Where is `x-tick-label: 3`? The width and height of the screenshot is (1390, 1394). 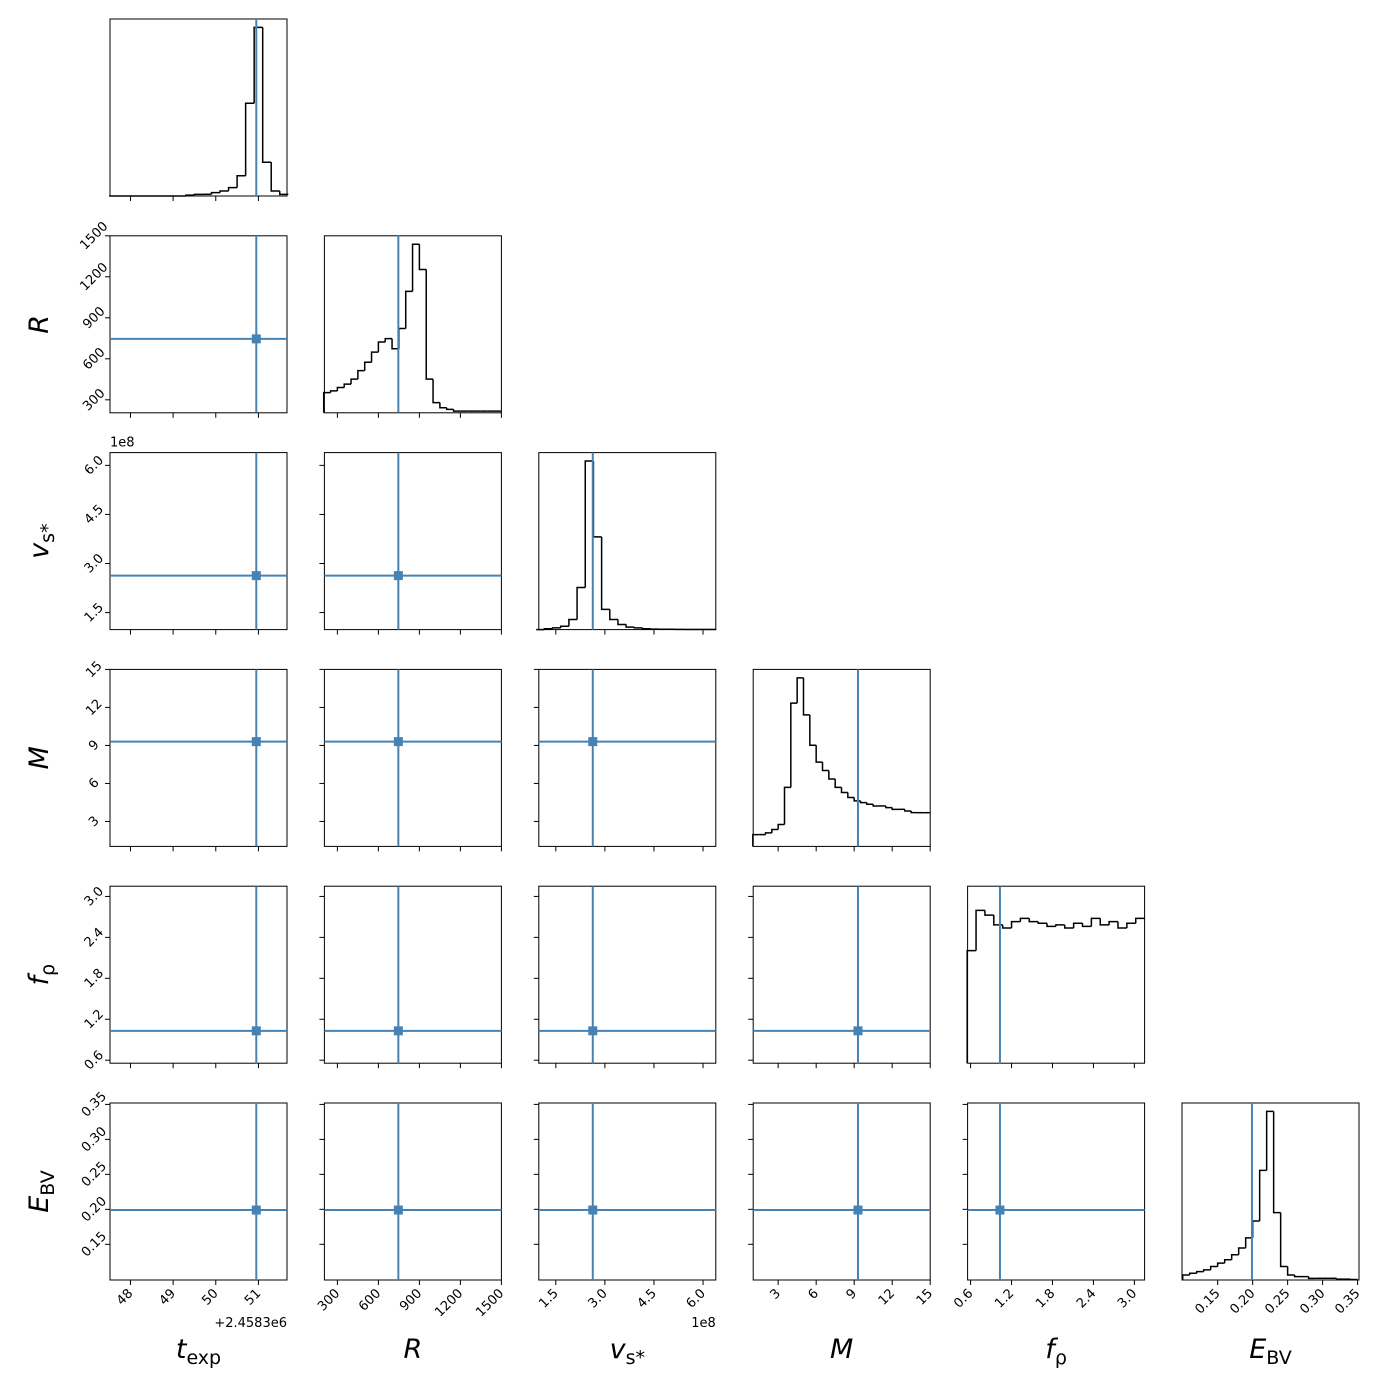 x-tick-label: 3 is located at coordinates (776, 1294).